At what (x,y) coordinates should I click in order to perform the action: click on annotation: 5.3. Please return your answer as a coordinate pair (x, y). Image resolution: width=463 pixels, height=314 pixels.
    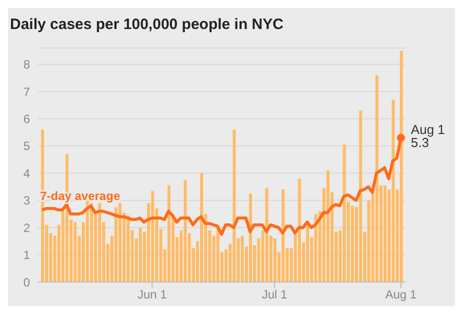
    Looking at the image, I should click on (419, 142).